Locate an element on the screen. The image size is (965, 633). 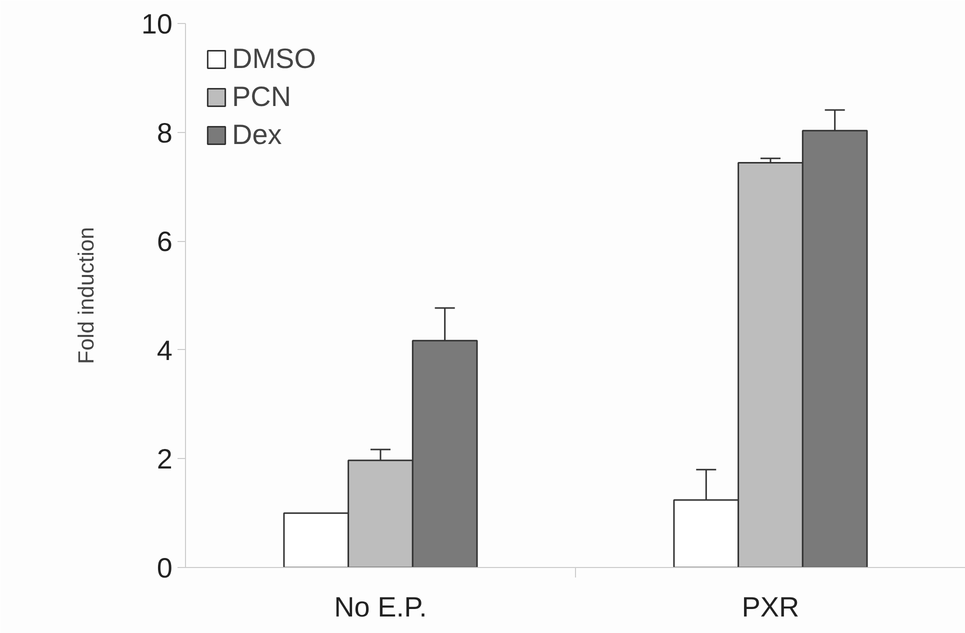
y-axis-title: Fold induction is located at coordinates (85, 295).